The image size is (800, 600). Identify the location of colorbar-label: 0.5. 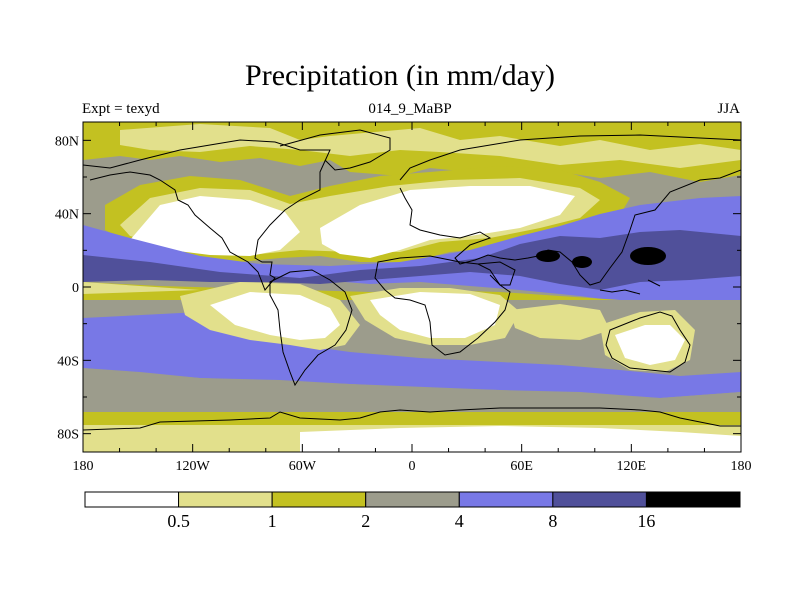
(178, 521).